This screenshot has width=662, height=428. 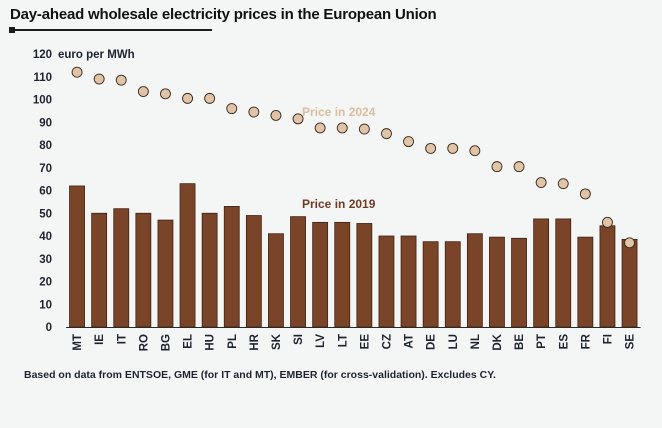 What do you see at coordinates (339, 204) in the screenshot?
I see `series-label-2019: Price in 2019` at bounding box center [339, 204].